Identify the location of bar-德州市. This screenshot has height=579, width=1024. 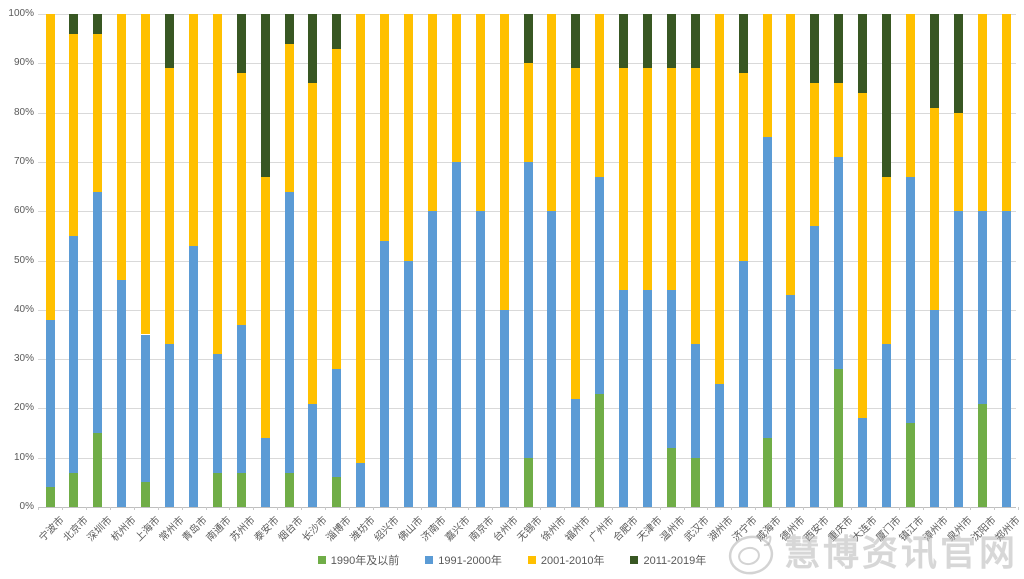
(791, 260).